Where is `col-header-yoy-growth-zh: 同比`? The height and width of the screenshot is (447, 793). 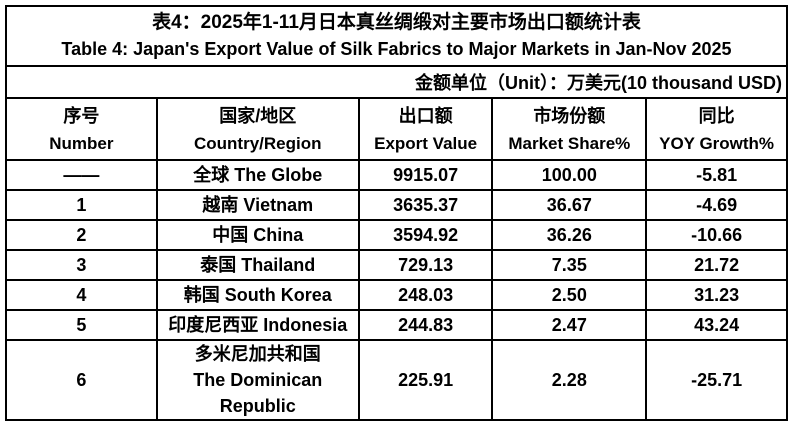 col-header-yoy-growth-zh: 同比 is located at coordinates (716, 115).